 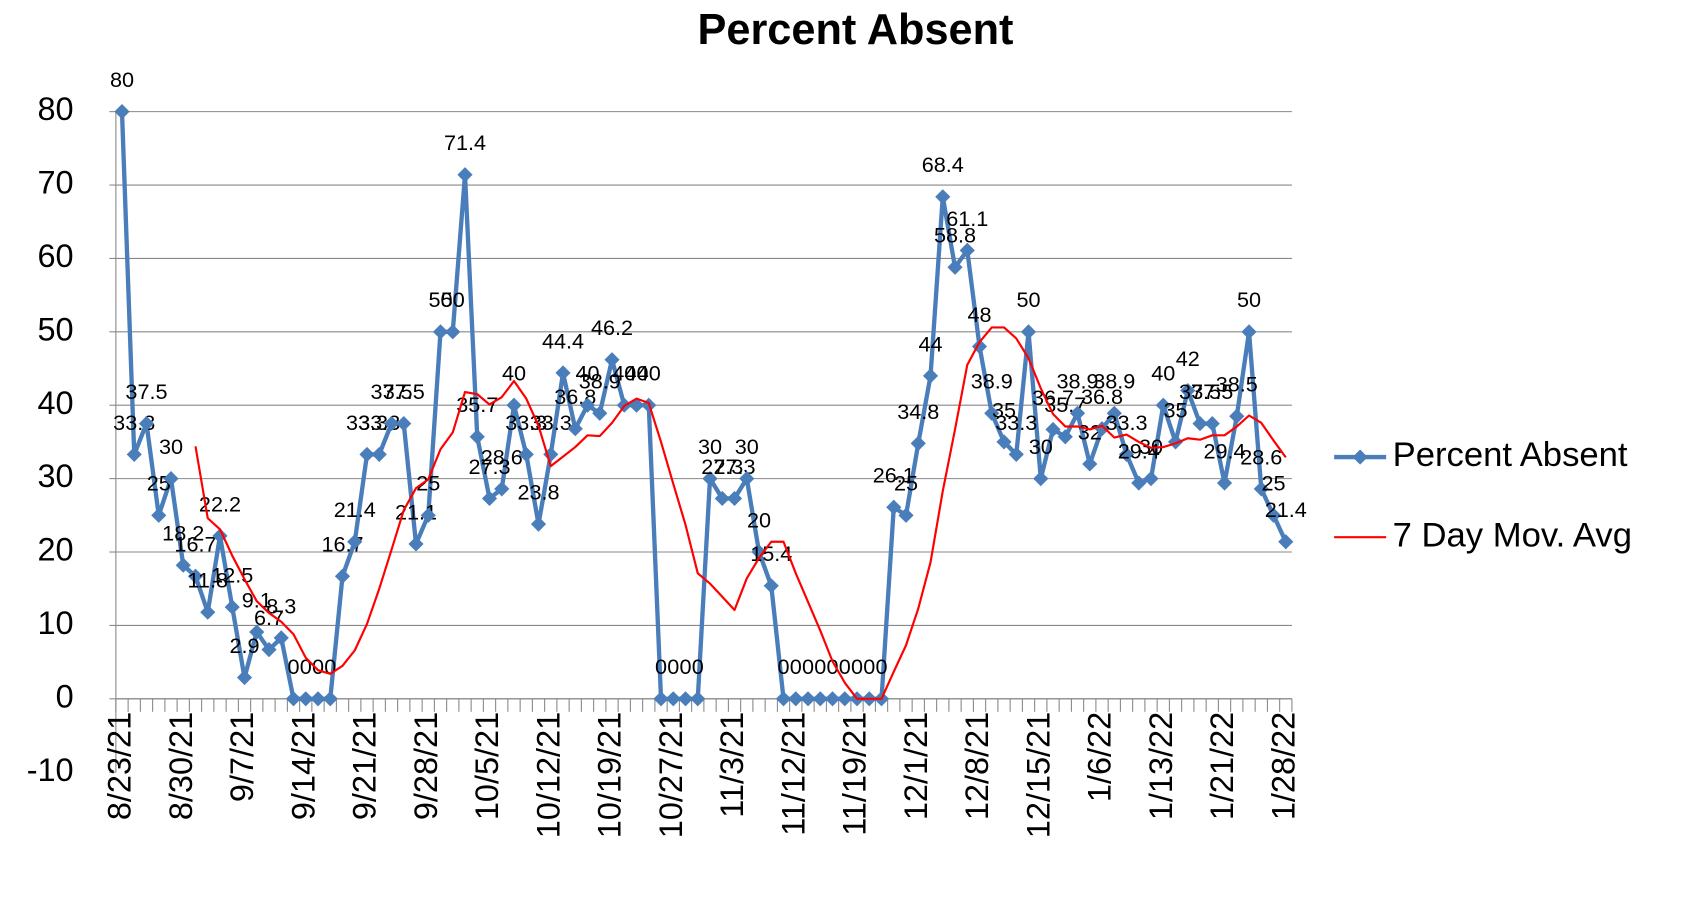 What do you see at coordinates (930, 343) in the screenshot?
I see `data-label: 44` at bounding box center [930, 343].